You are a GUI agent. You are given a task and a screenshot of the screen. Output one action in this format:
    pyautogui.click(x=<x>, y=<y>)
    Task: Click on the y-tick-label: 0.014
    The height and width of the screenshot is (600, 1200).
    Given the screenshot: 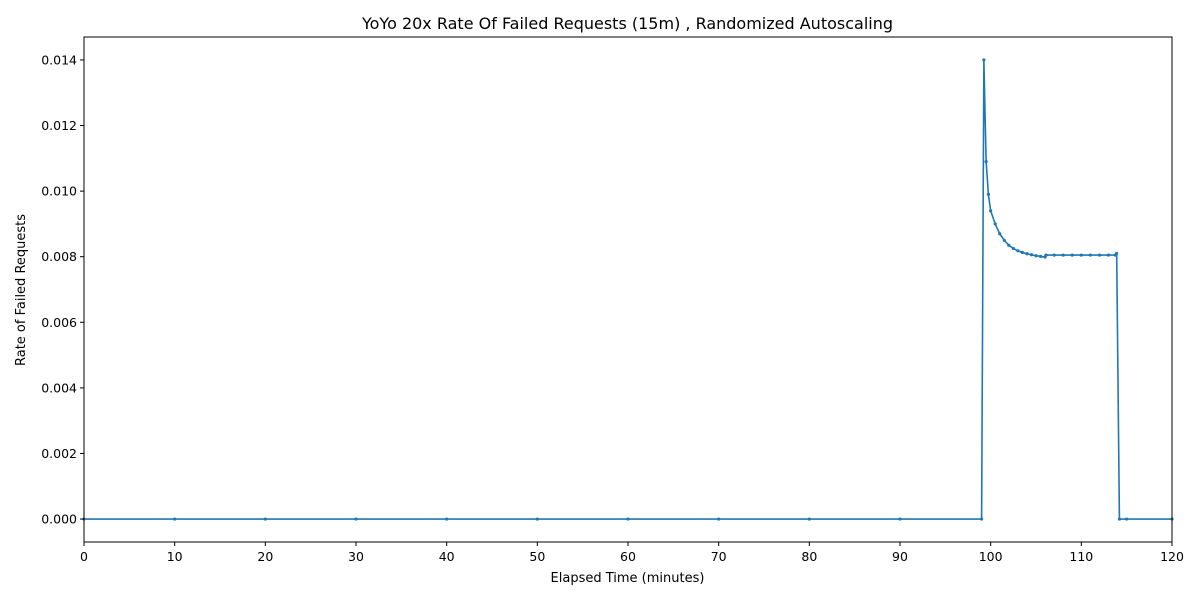 What is the action you would take?
    pyautogui.click(x=59, y=59)
    